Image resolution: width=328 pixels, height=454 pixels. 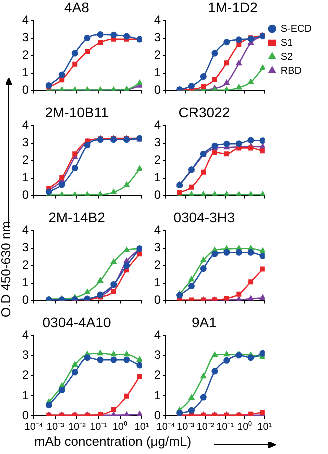 I want to click on chart-title: 2M-10B11, so click(x=77, y=112).